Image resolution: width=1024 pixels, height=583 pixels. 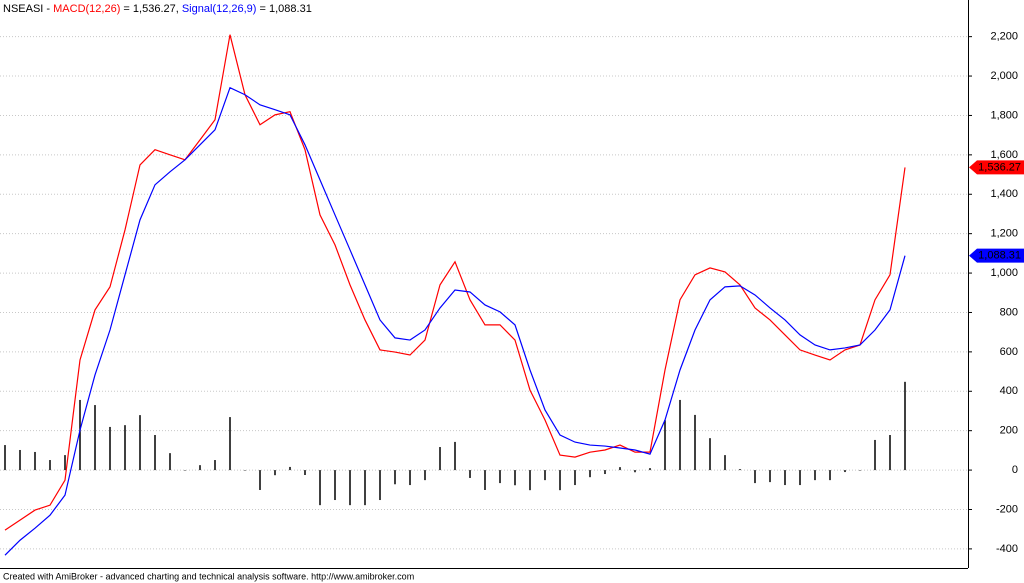 I want to click on y-tick-label: 800, so click(x=1009, y=312).